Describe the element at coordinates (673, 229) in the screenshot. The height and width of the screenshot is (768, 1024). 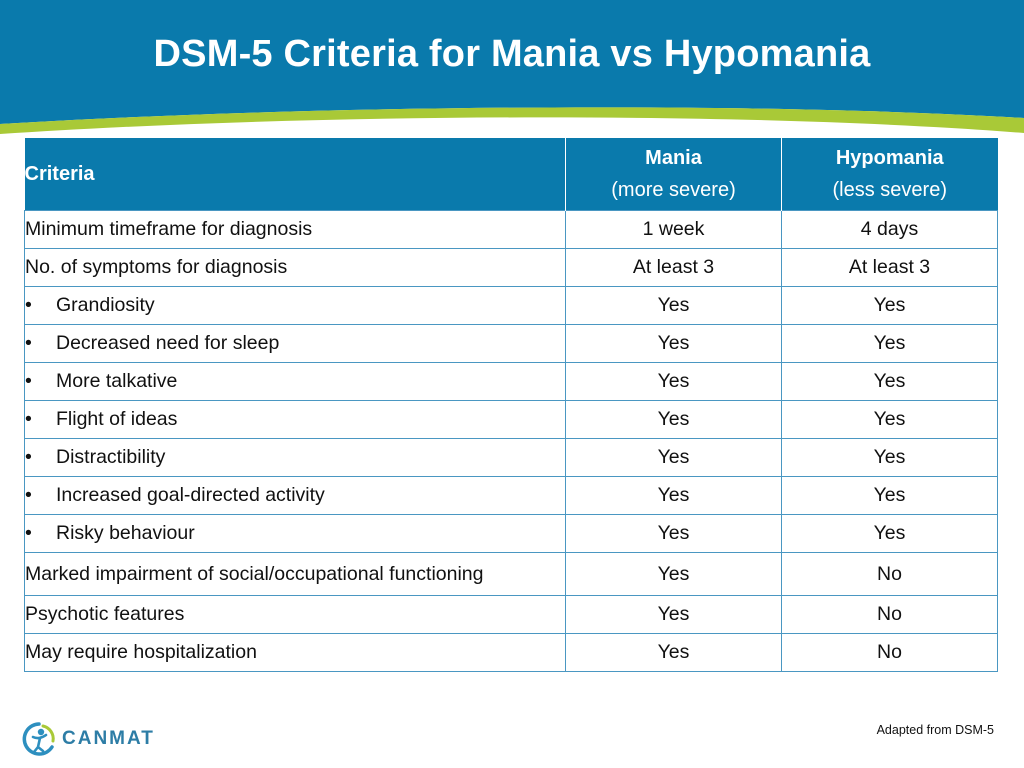
I see `mania-value: 1 week` at that location.